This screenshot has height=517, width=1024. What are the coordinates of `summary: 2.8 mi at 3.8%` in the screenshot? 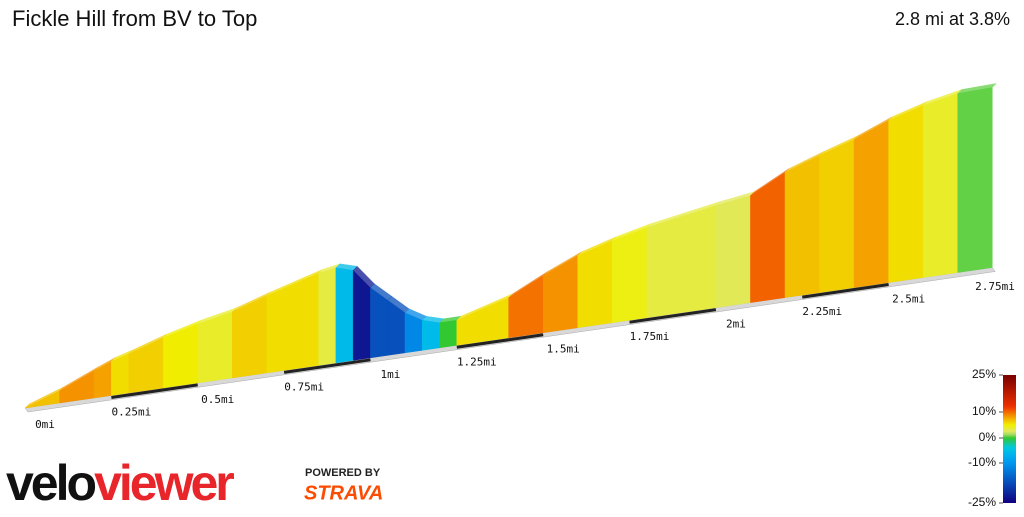 It's located at (952, 19).